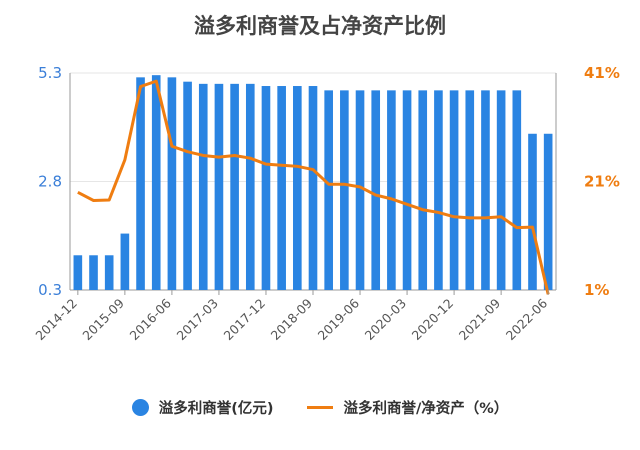 The height and width of the screenshot is (450, 640). Describe the element at coordinates (480, 319) in the screenshot. I see `x-axis-tick-label: 2021-09` at that location.